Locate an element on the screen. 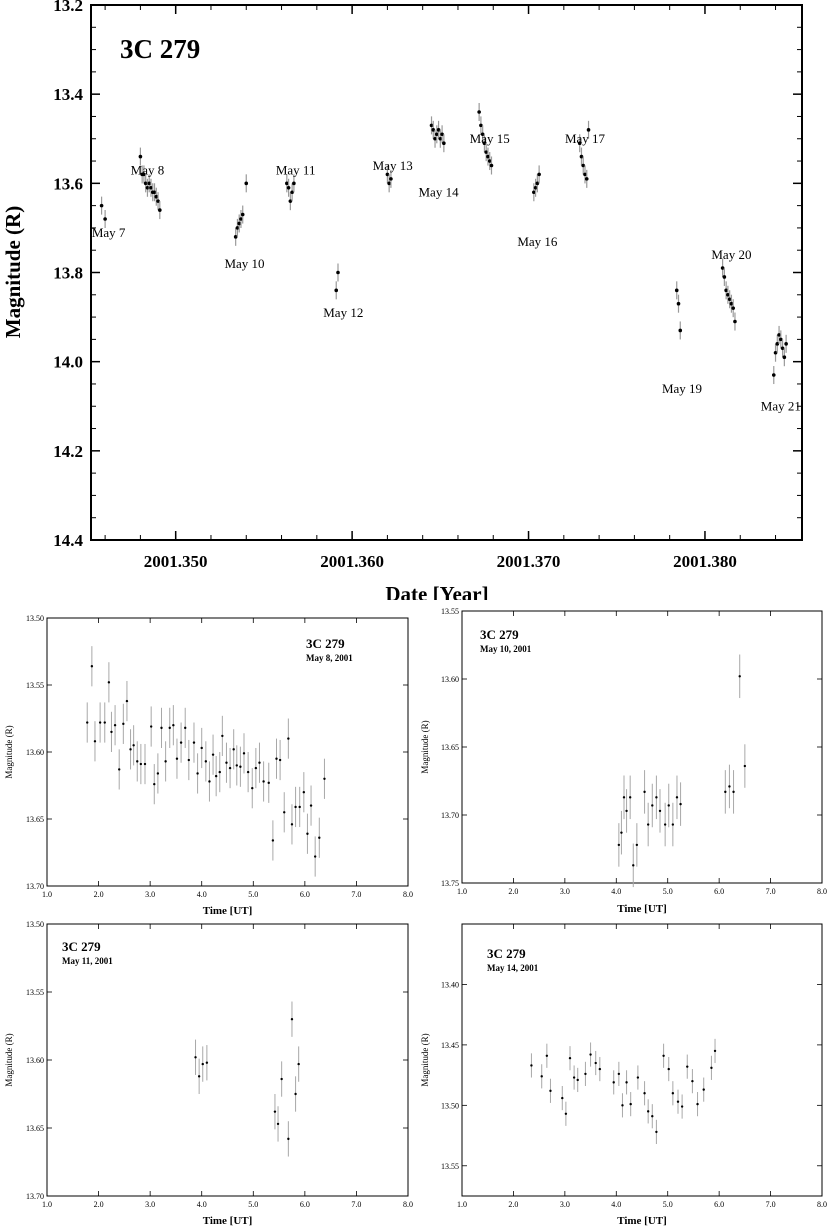 The width and height of the screenshot is (830, 1227). panel-subtitle: May 11, 2001 is located at coordinates (87, 961).